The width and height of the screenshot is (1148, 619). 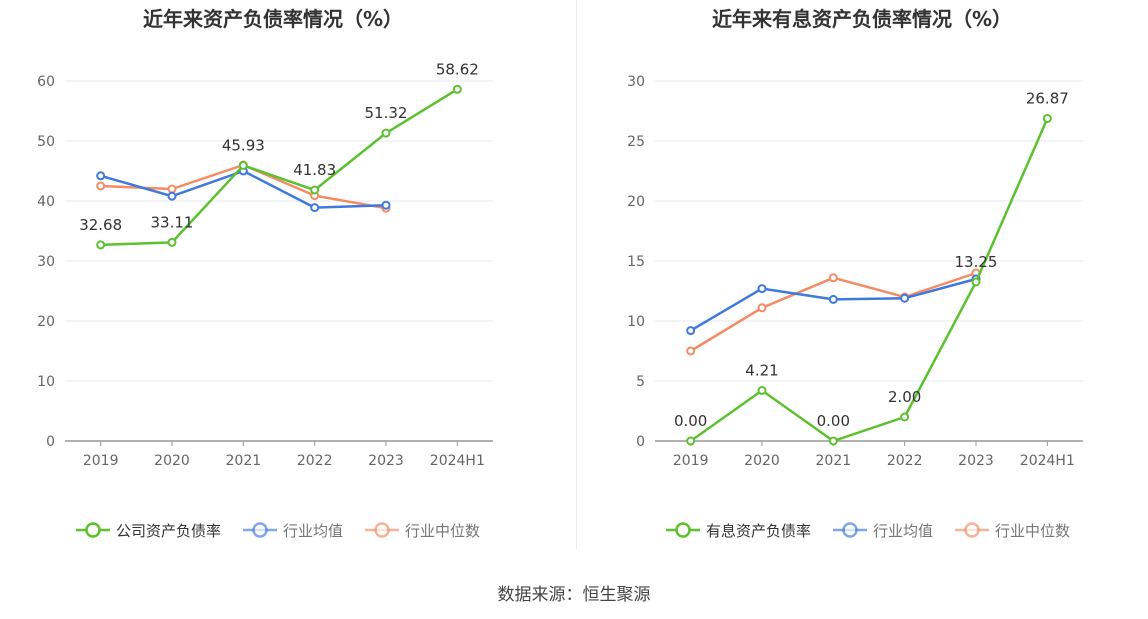 What do you see at coordinates (574, 595) in the screenshot?
I see `data-source-note: 数据来源：恒生聚源` at bounding box center [574, 595].